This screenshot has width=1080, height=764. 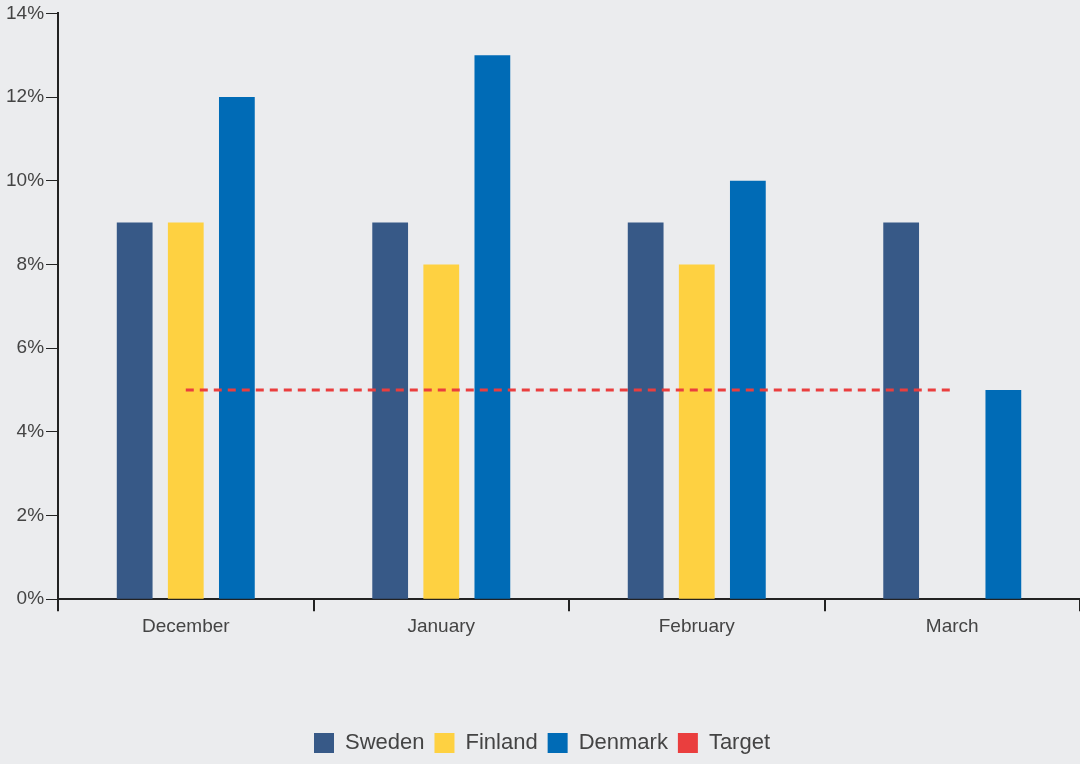 I want to click on legend-label: Target, so click(x=739, y=742).